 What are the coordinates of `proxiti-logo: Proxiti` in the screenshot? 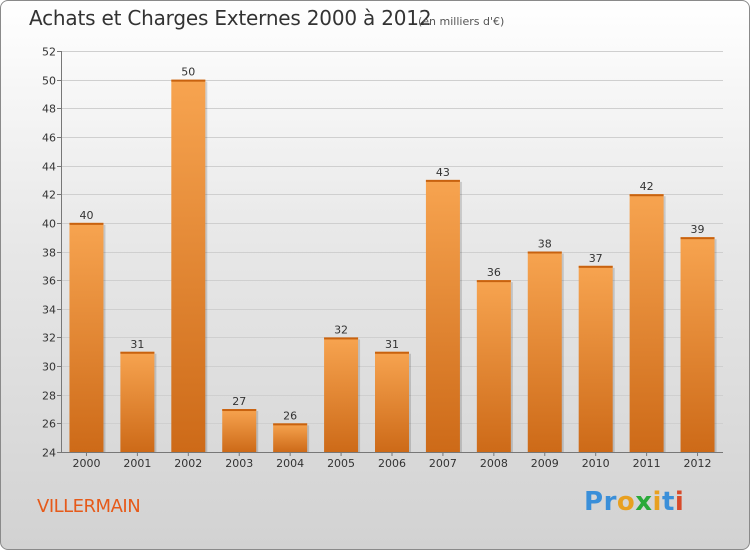 It's located at (634, 502).